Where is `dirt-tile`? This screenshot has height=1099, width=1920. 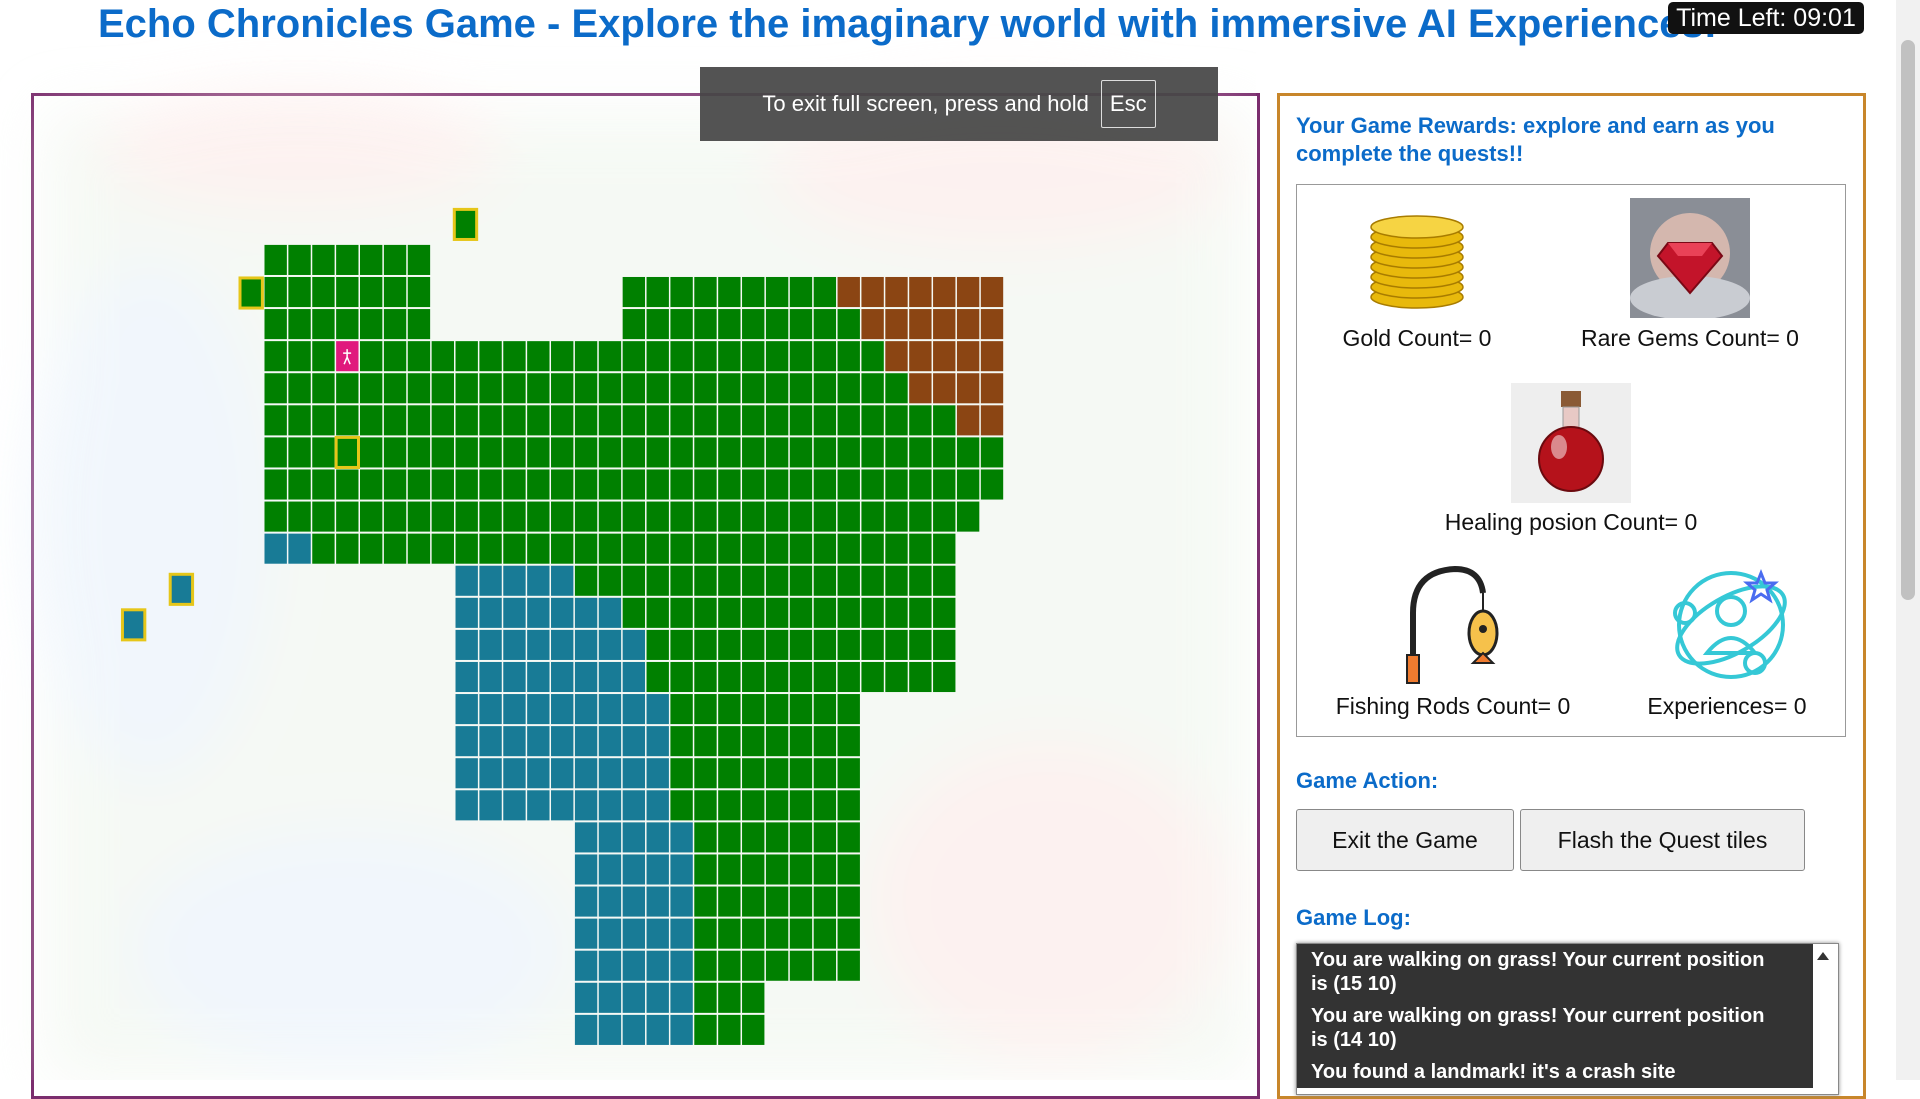 dirt-tile is located at coordinates (872, 324).